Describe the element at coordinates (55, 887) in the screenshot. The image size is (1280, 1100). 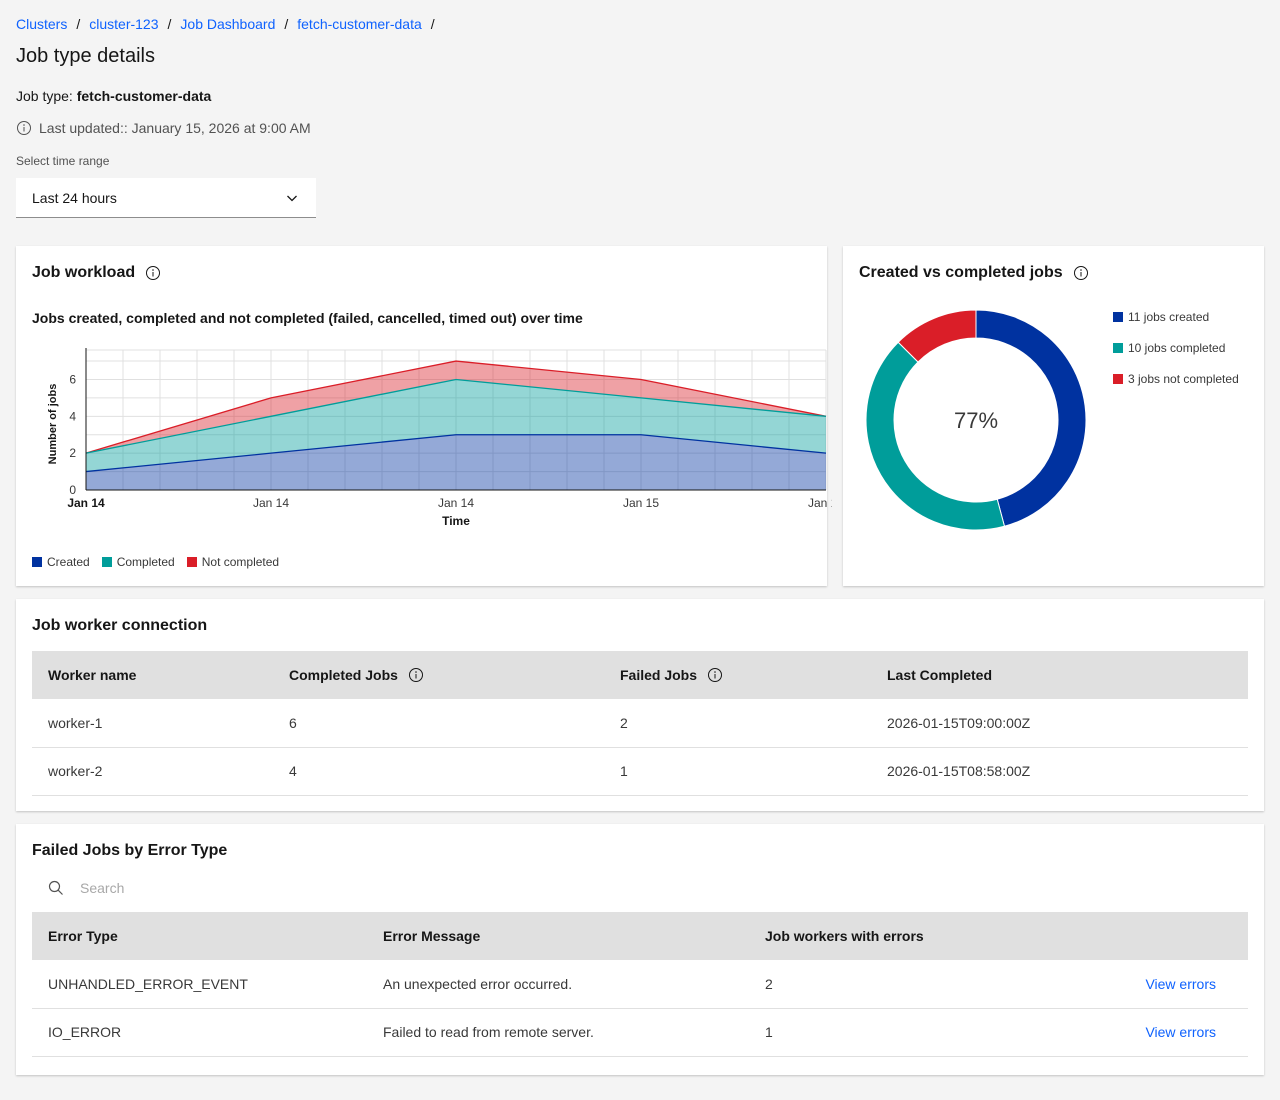
I see `search-icon` at that location.